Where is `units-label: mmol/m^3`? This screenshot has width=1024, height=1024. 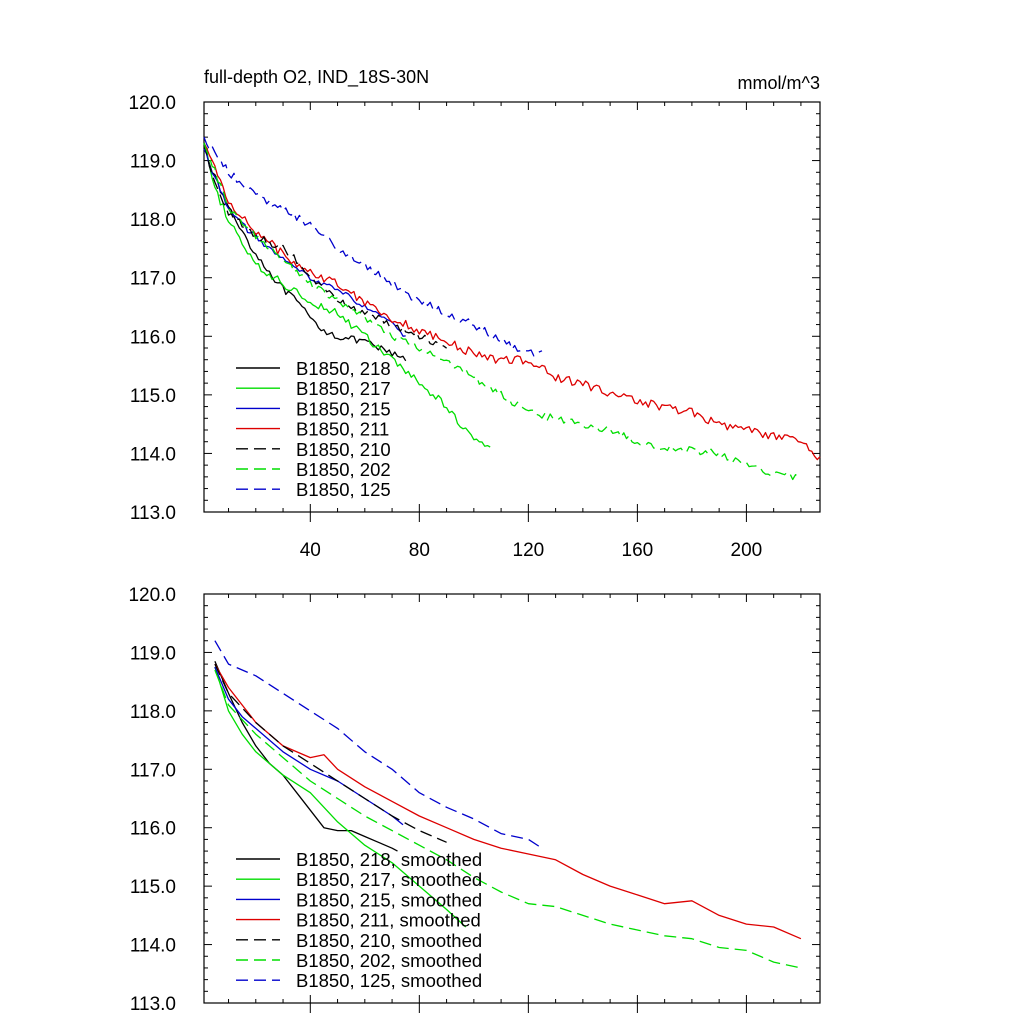 units-label: mmol/m^3 is located at coordinates (779, 83).